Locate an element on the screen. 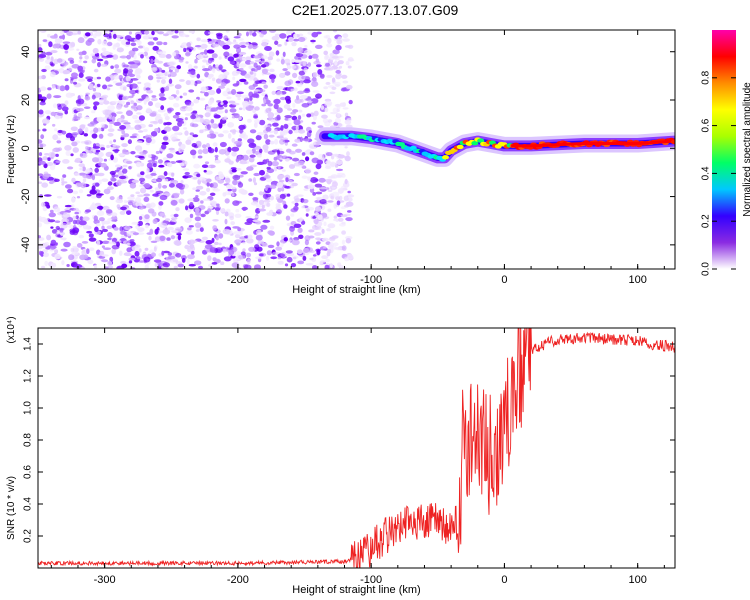  y-tick-label: 1.0 is located at coordinates (28, 408).